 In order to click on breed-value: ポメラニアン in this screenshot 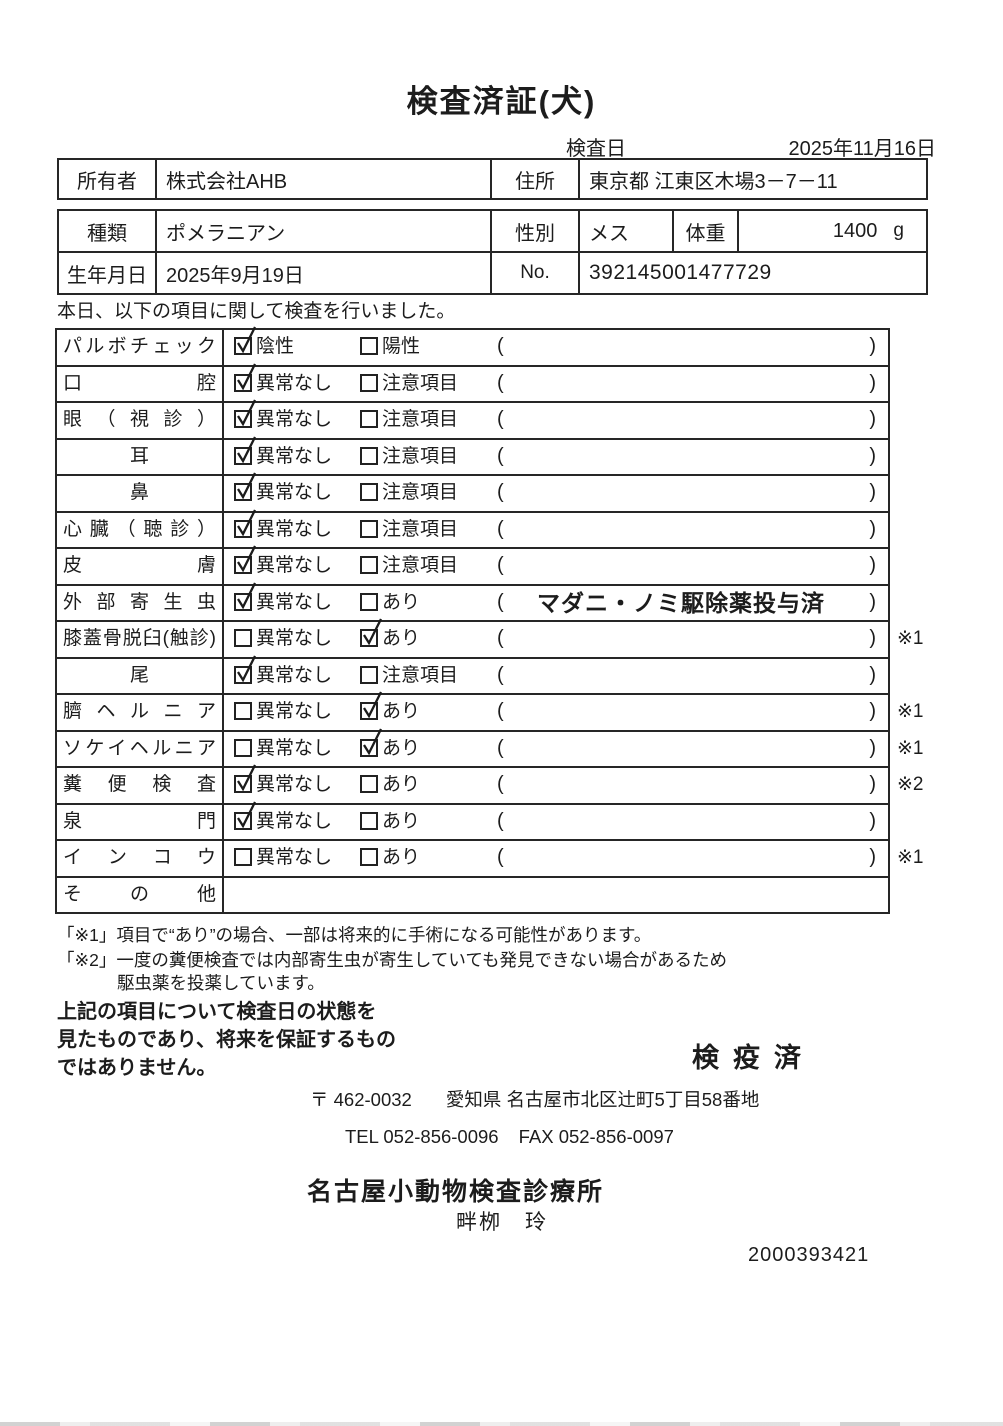, I will do `click(324, 231)`.